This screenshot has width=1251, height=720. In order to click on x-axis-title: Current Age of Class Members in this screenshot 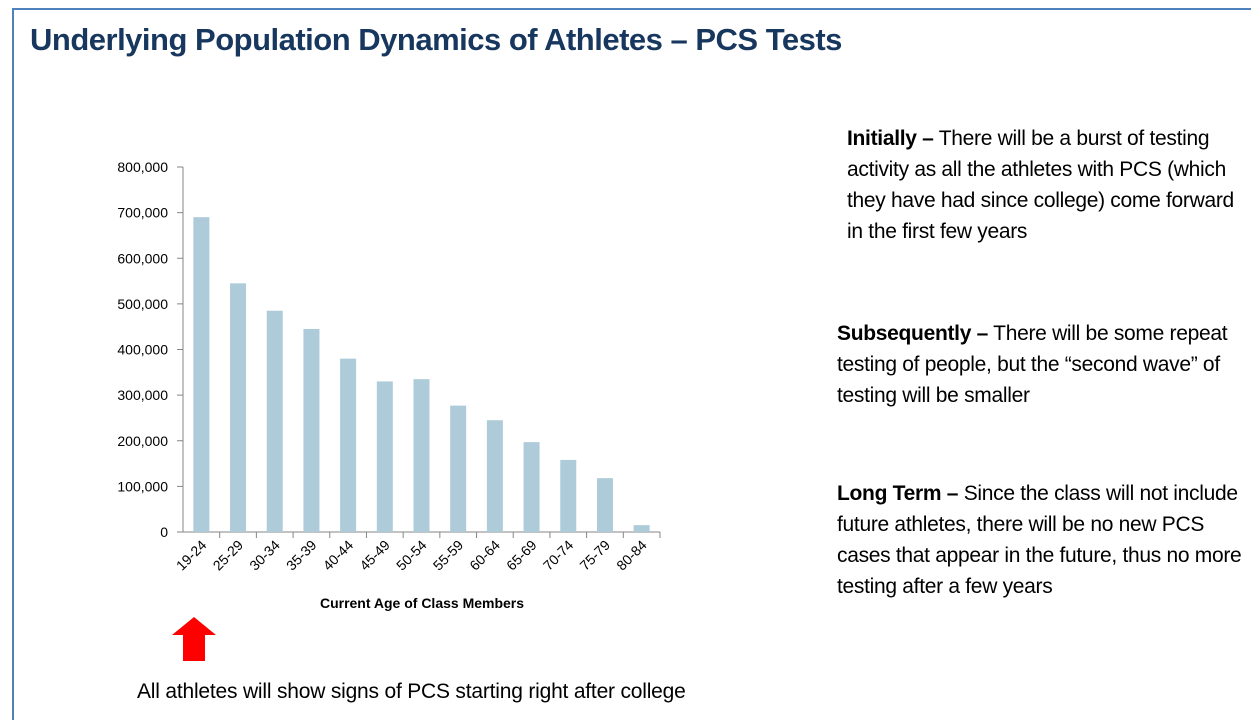, I will do `click(422, 603)`.